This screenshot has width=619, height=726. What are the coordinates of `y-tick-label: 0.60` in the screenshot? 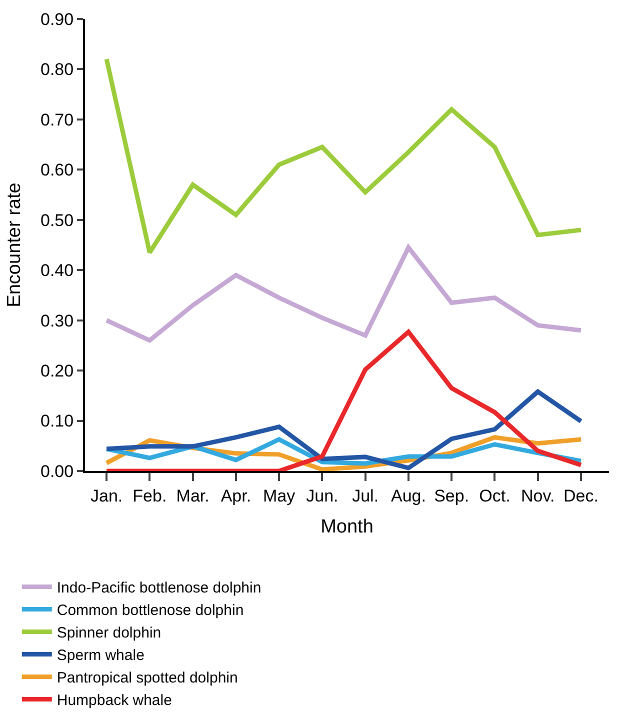 It's located at (57, 170).